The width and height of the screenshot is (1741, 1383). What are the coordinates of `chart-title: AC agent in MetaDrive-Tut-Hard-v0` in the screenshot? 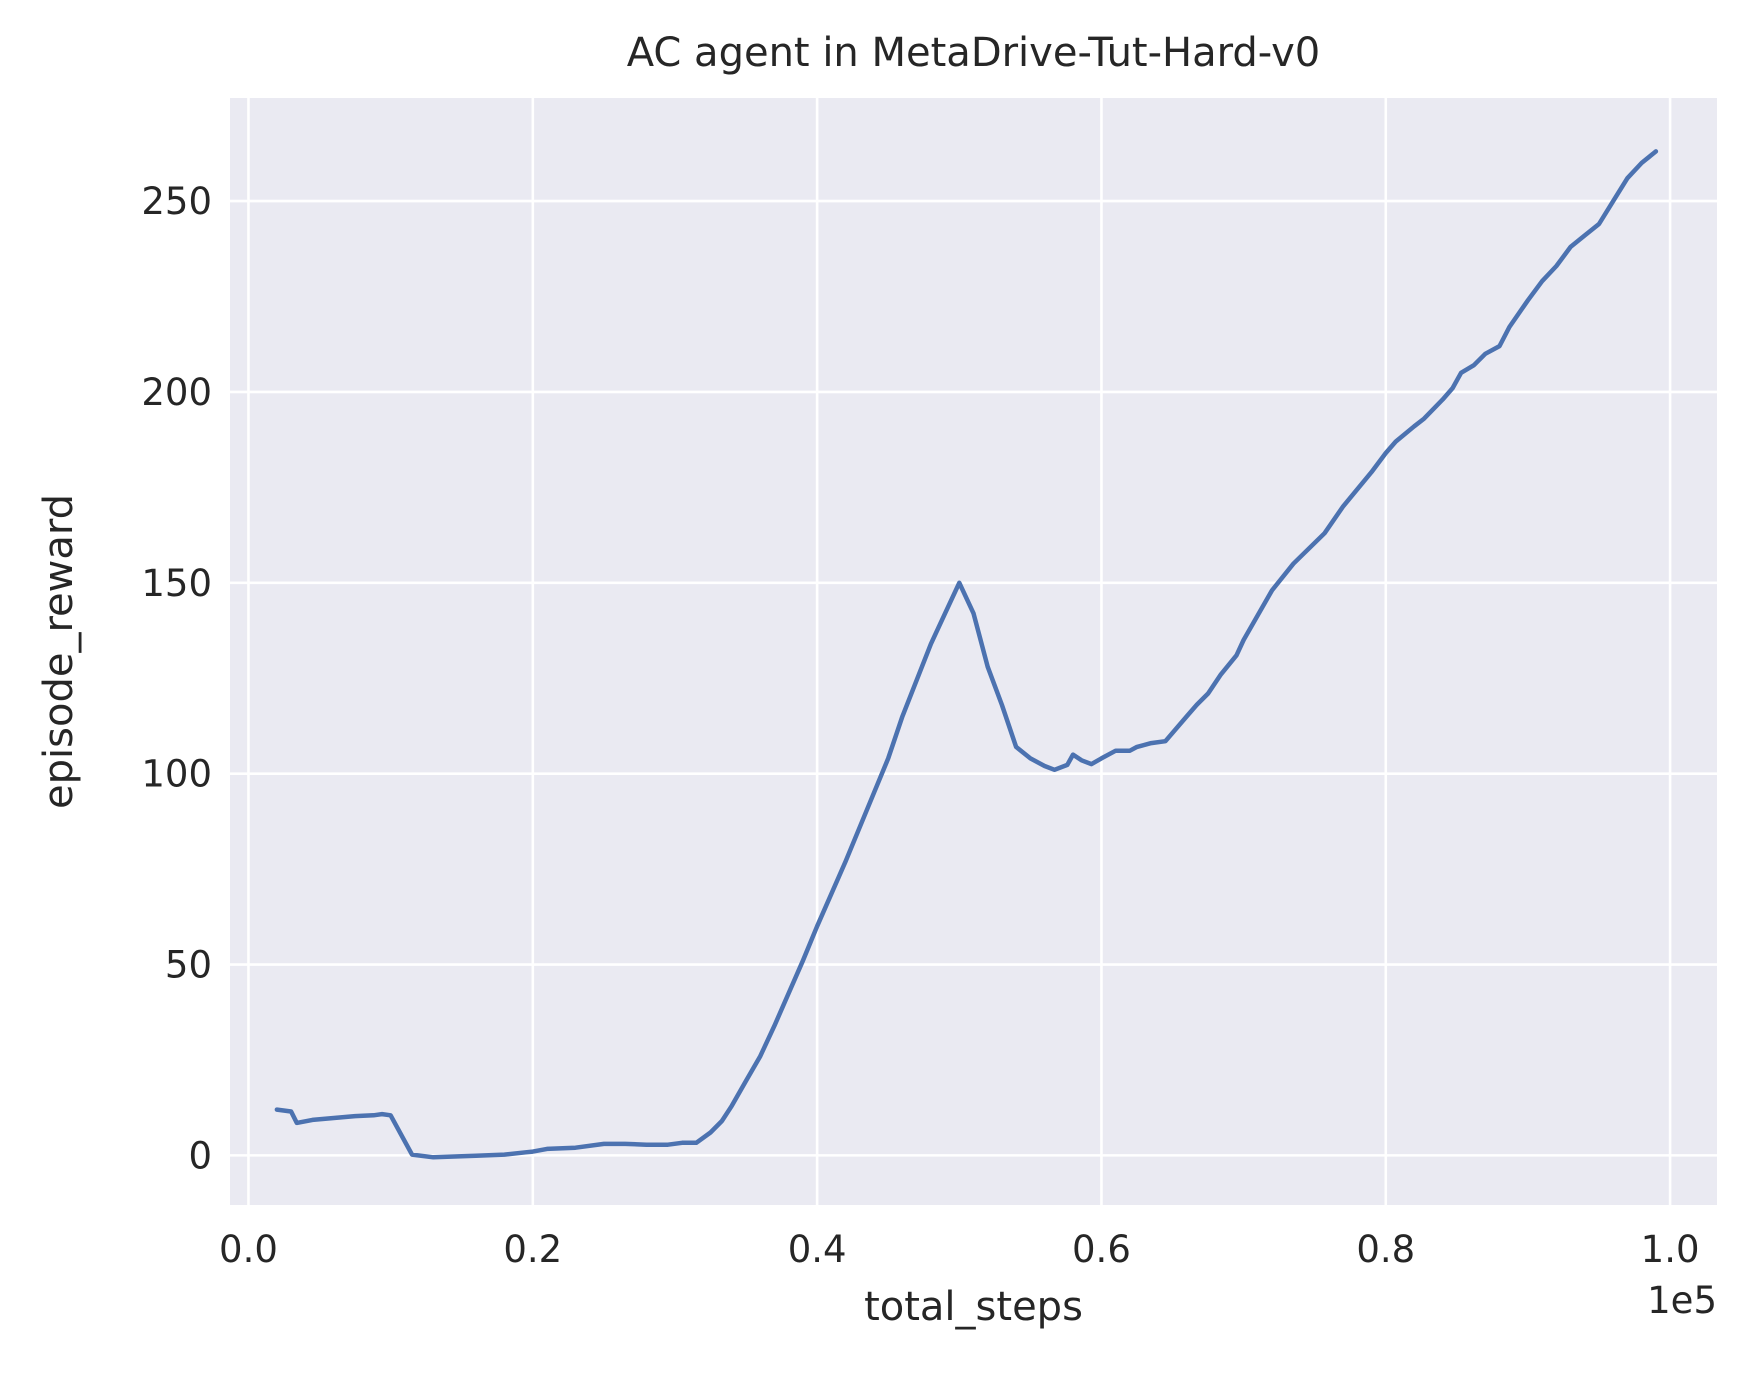 It's located at (974, 53).